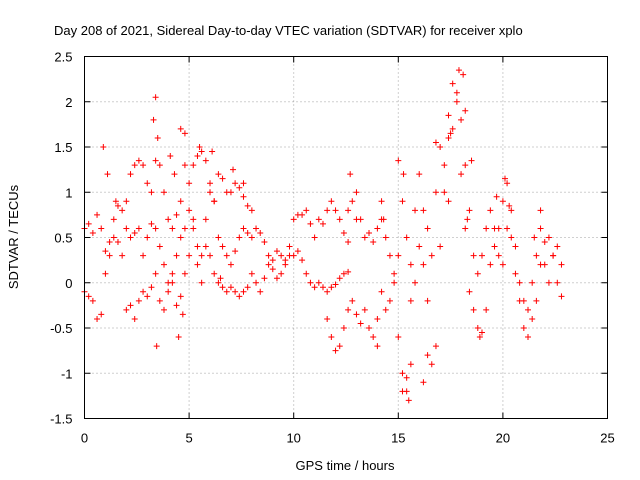 The width and height of the screenshot is (640, 480). Describe the element at coordinates (61, 419) in the screenshot. I see `y-tick-label: -1.5` at that location.